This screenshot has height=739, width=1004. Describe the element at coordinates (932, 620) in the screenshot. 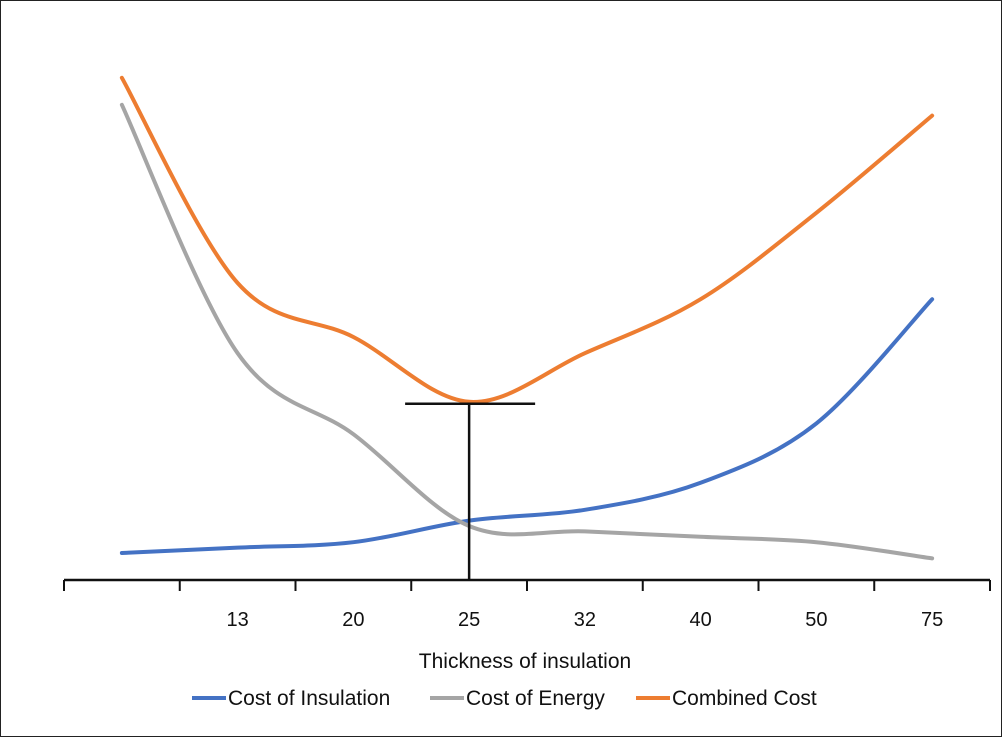

I see `x-tick-label: 75` at that location.